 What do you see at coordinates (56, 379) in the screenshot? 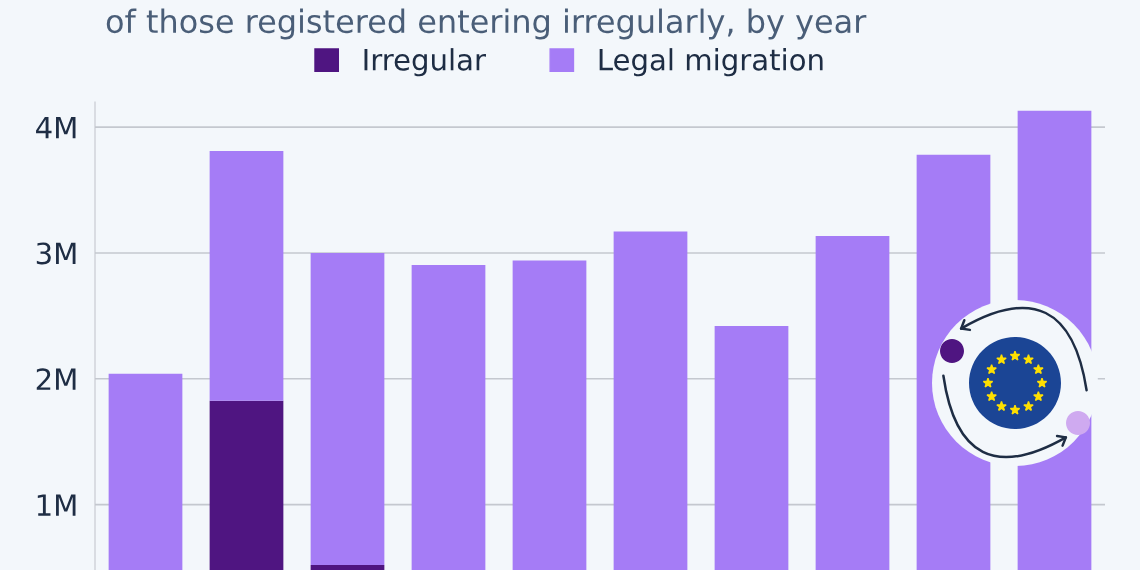
I see `y-tick-label: 2M` at bounding box center [56, 379].